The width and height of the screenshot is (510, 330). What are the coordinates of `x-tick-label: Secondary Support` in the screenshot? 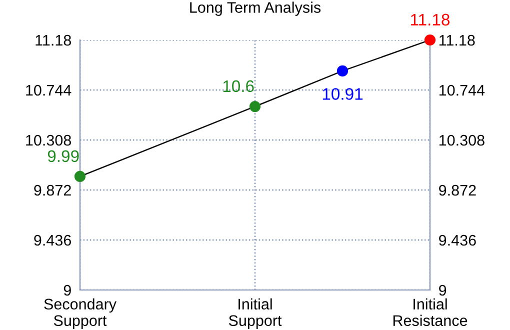 It's located at (80, 314).